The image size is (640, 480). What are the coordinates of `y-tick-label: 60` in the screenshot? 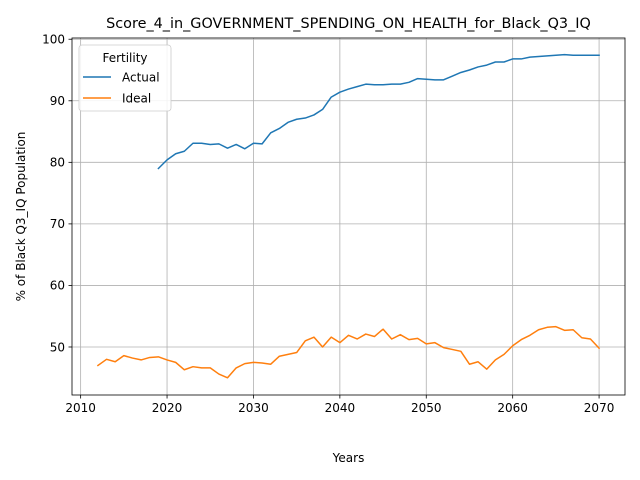 It's located at (57, 286).